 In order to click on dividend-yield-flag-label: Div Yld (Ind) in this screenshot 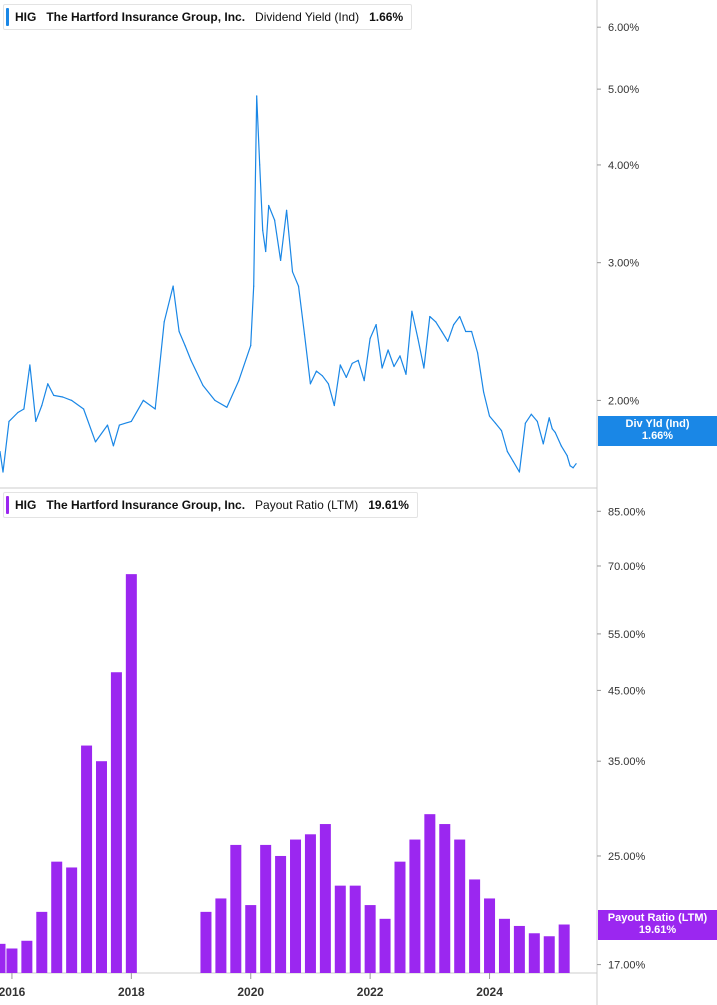, I will do `click(657, 424)`.